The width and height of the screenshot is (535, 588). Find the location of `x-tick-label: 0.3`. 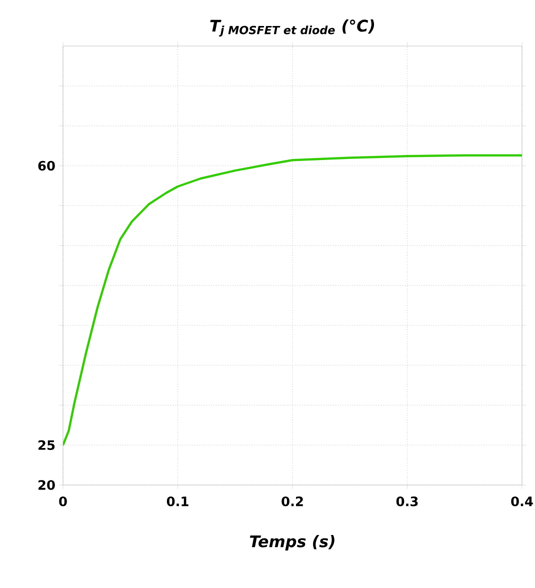

x-tick-label: 0.3 is located at coordinates (407, 501).